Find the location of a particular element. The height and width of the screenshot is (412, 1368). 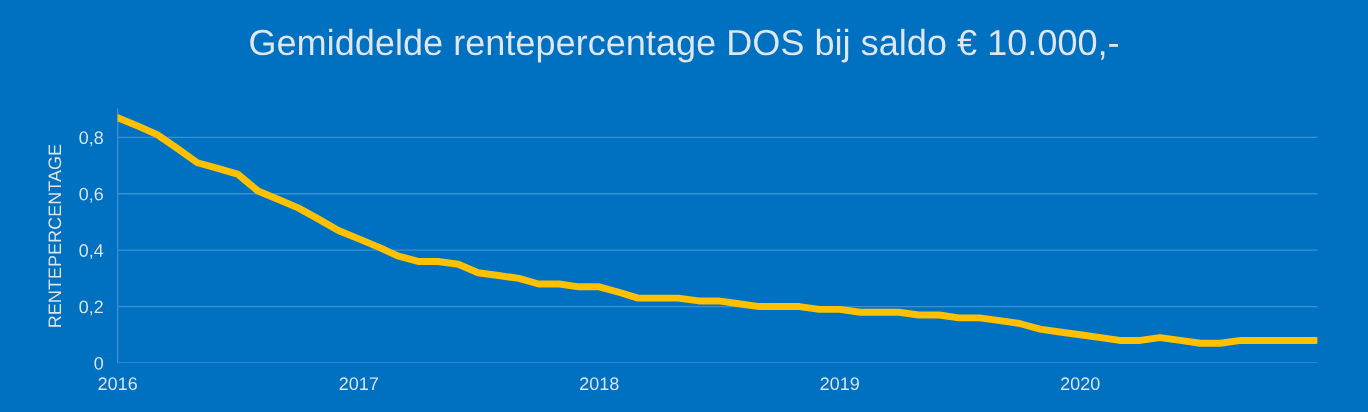

y-tick-label: 0,4 is located at coordinates (91, 252).